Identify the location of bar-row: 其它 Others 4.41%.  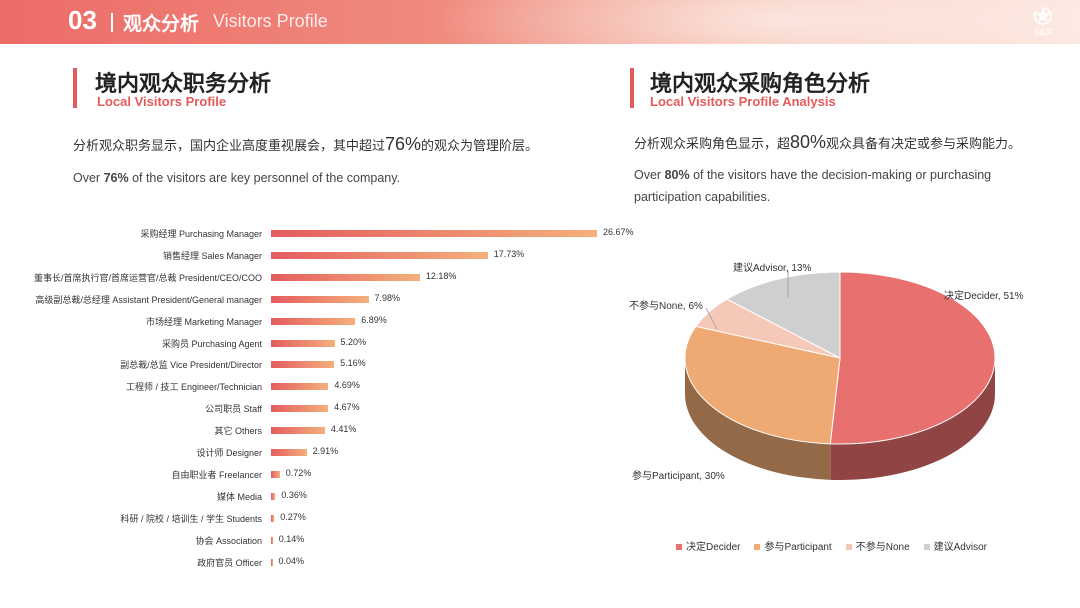
(330, 431).